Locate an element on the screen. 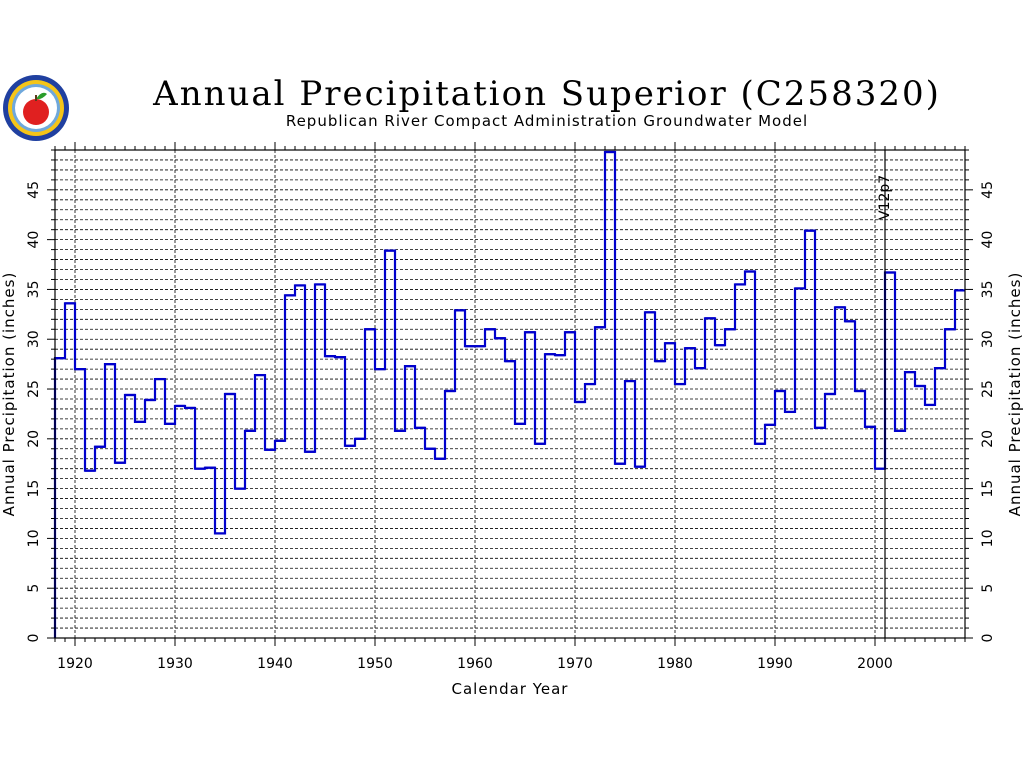 The width and height of the screenshot is (1024, 768). x-tick-label: 1970 is located at coordinates (575, 664).